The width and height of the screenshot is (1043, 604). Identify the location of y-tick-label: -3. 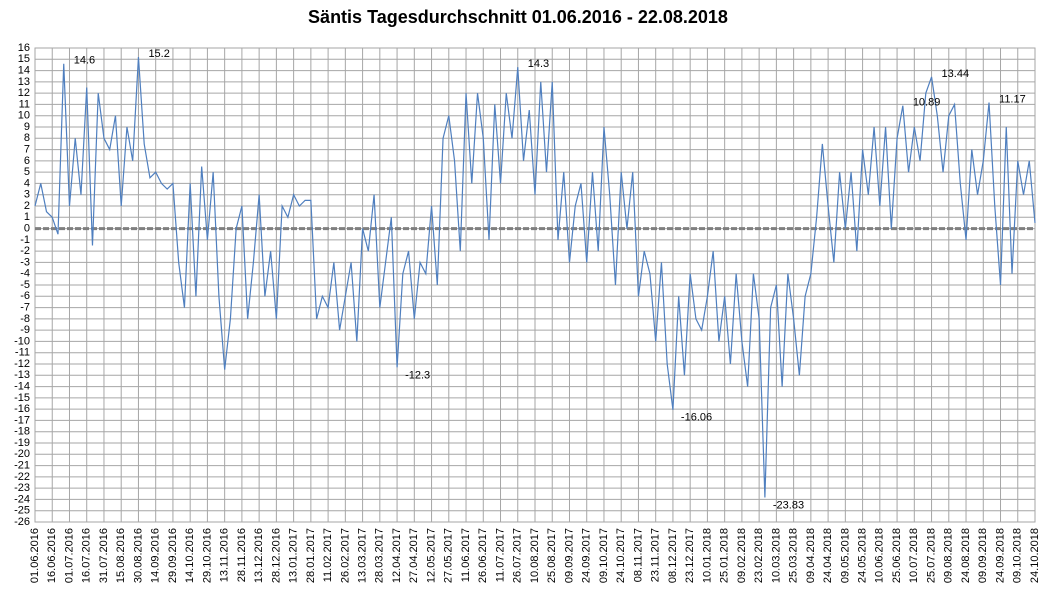
(25, 262).